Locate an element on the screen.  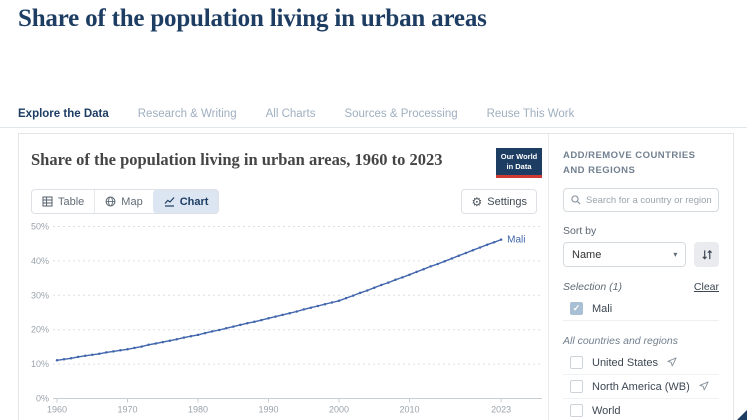
svg-text: 40% is located at coordinates (40, 261).